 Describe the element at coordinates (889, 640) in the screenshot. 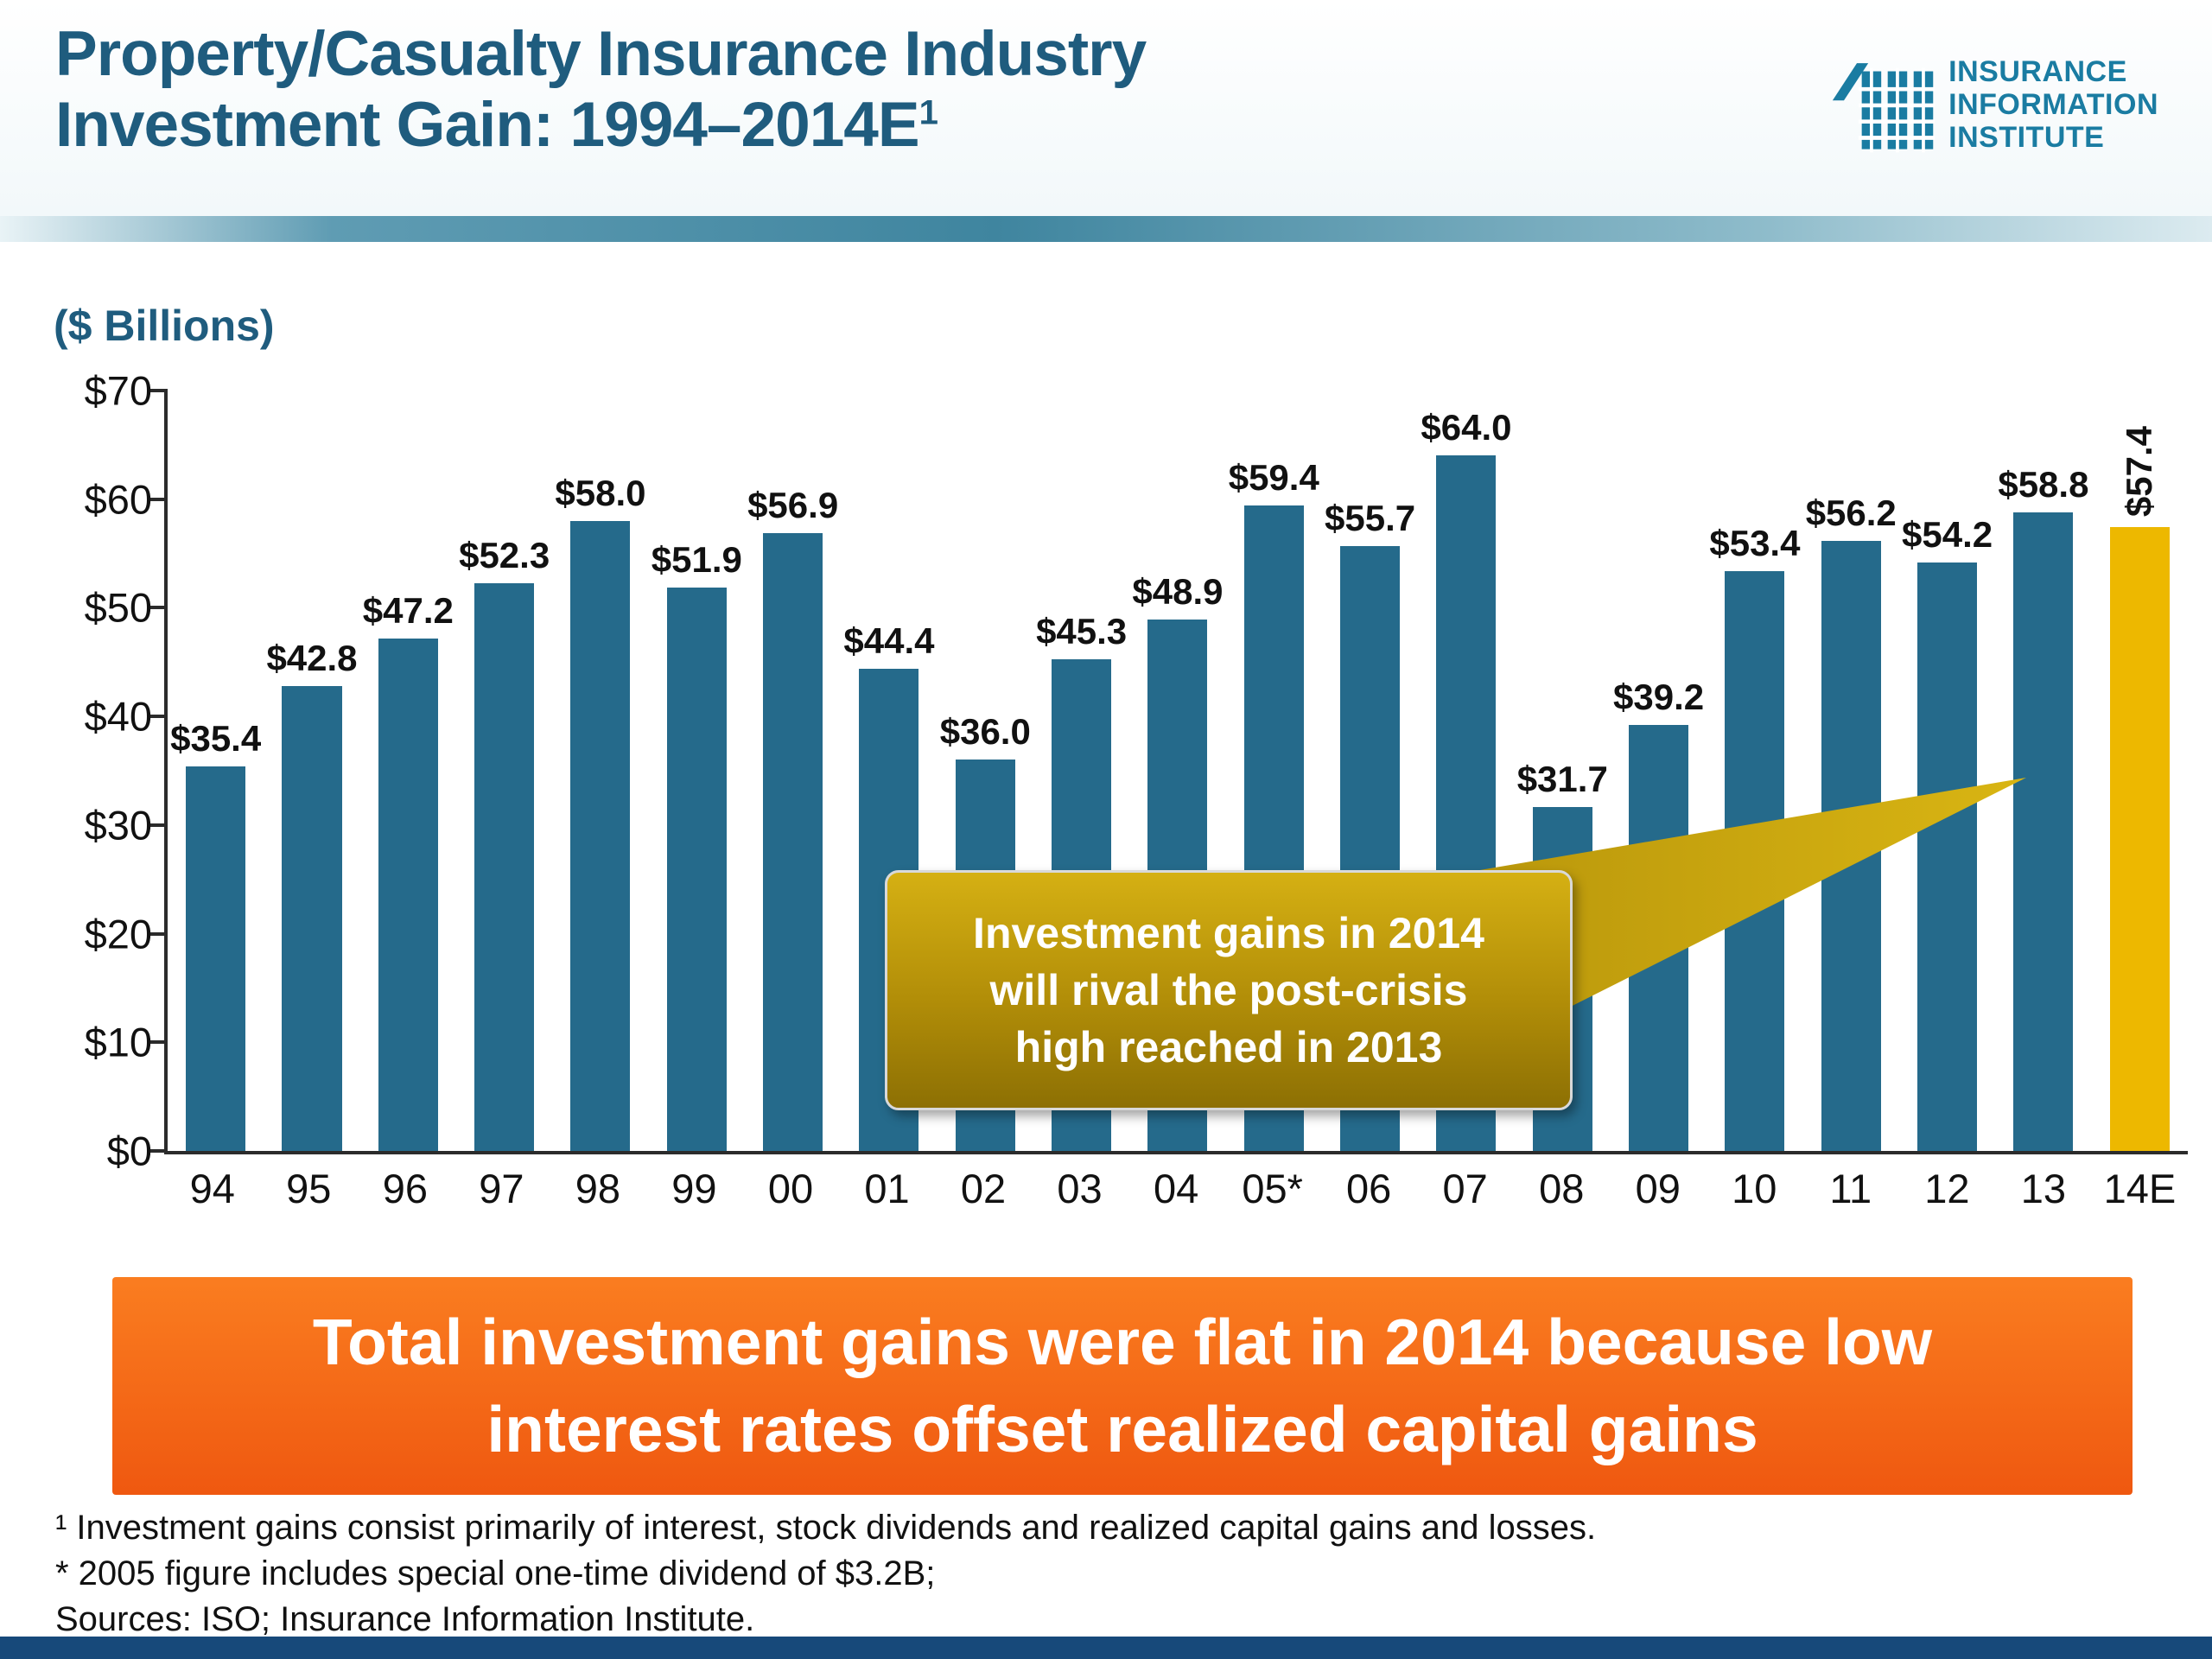

I see `bar-value-label: $44.4` at that location.